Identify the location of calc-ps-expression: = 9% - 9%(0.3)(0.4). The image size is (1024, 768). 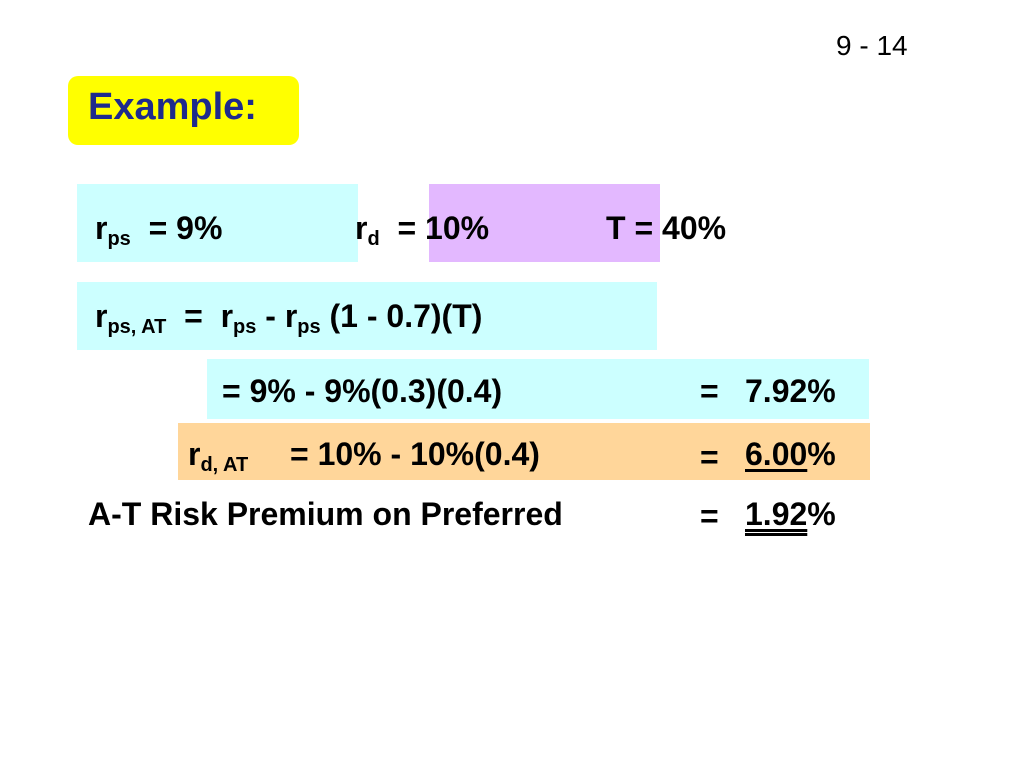
(362, 391).